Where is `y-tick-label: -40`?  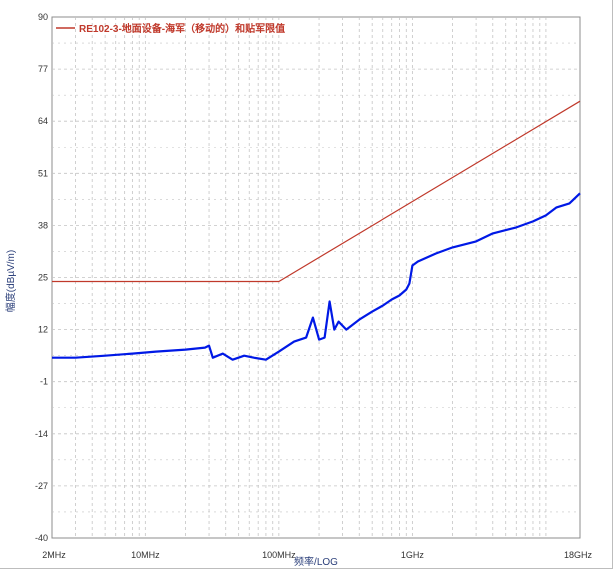 y-tick-label: -40 is located at coordinates (41, 538).